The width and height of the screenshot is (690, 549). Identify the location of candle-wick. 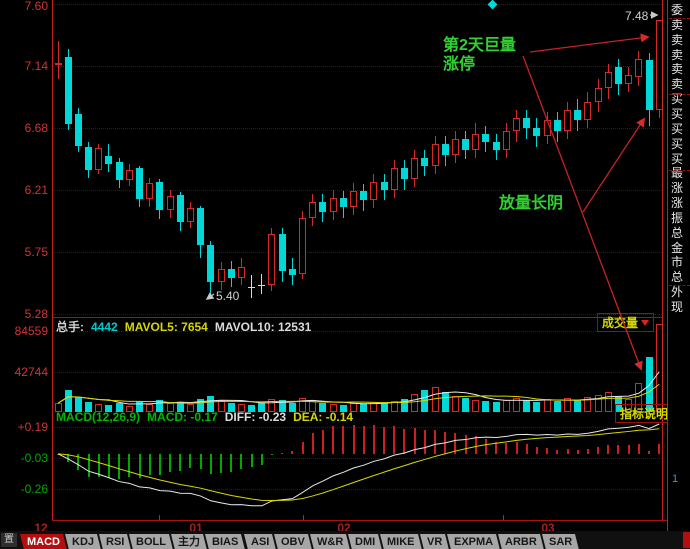
(252, 286).